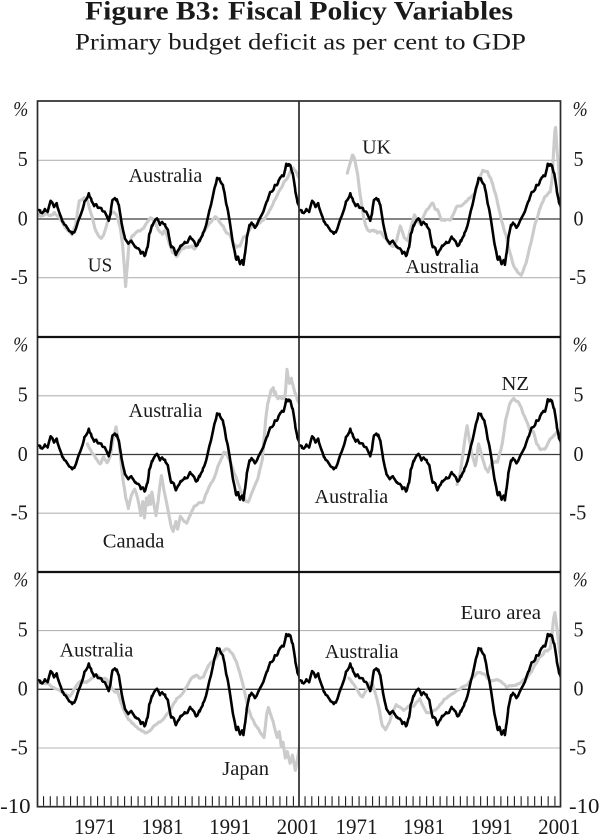 This screenshot has height=835, width=600. Describe the element at coordinates (376, 148) in the screenshot. I see `svg-text: UK` at that location.